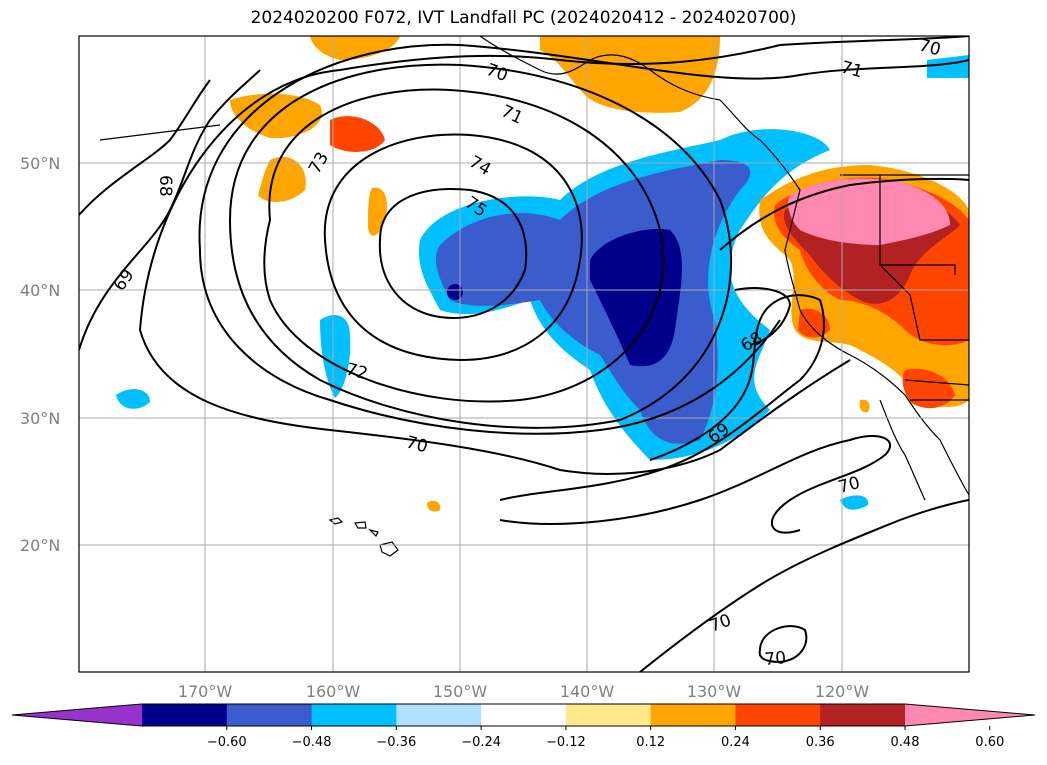 Image resolution: width=1047 pixels, height=765 pixels. I want to click on lon-label: 150°W, so click(460, 691).